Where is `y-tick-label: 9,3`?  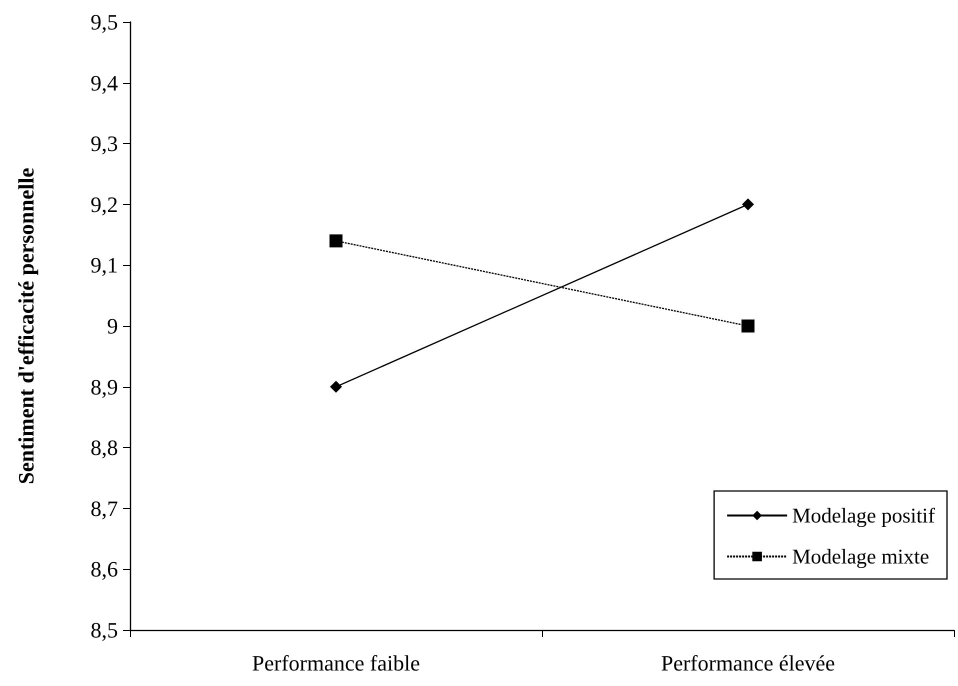
y-tick-label: 9,3 is located at coordinates (104, 143).